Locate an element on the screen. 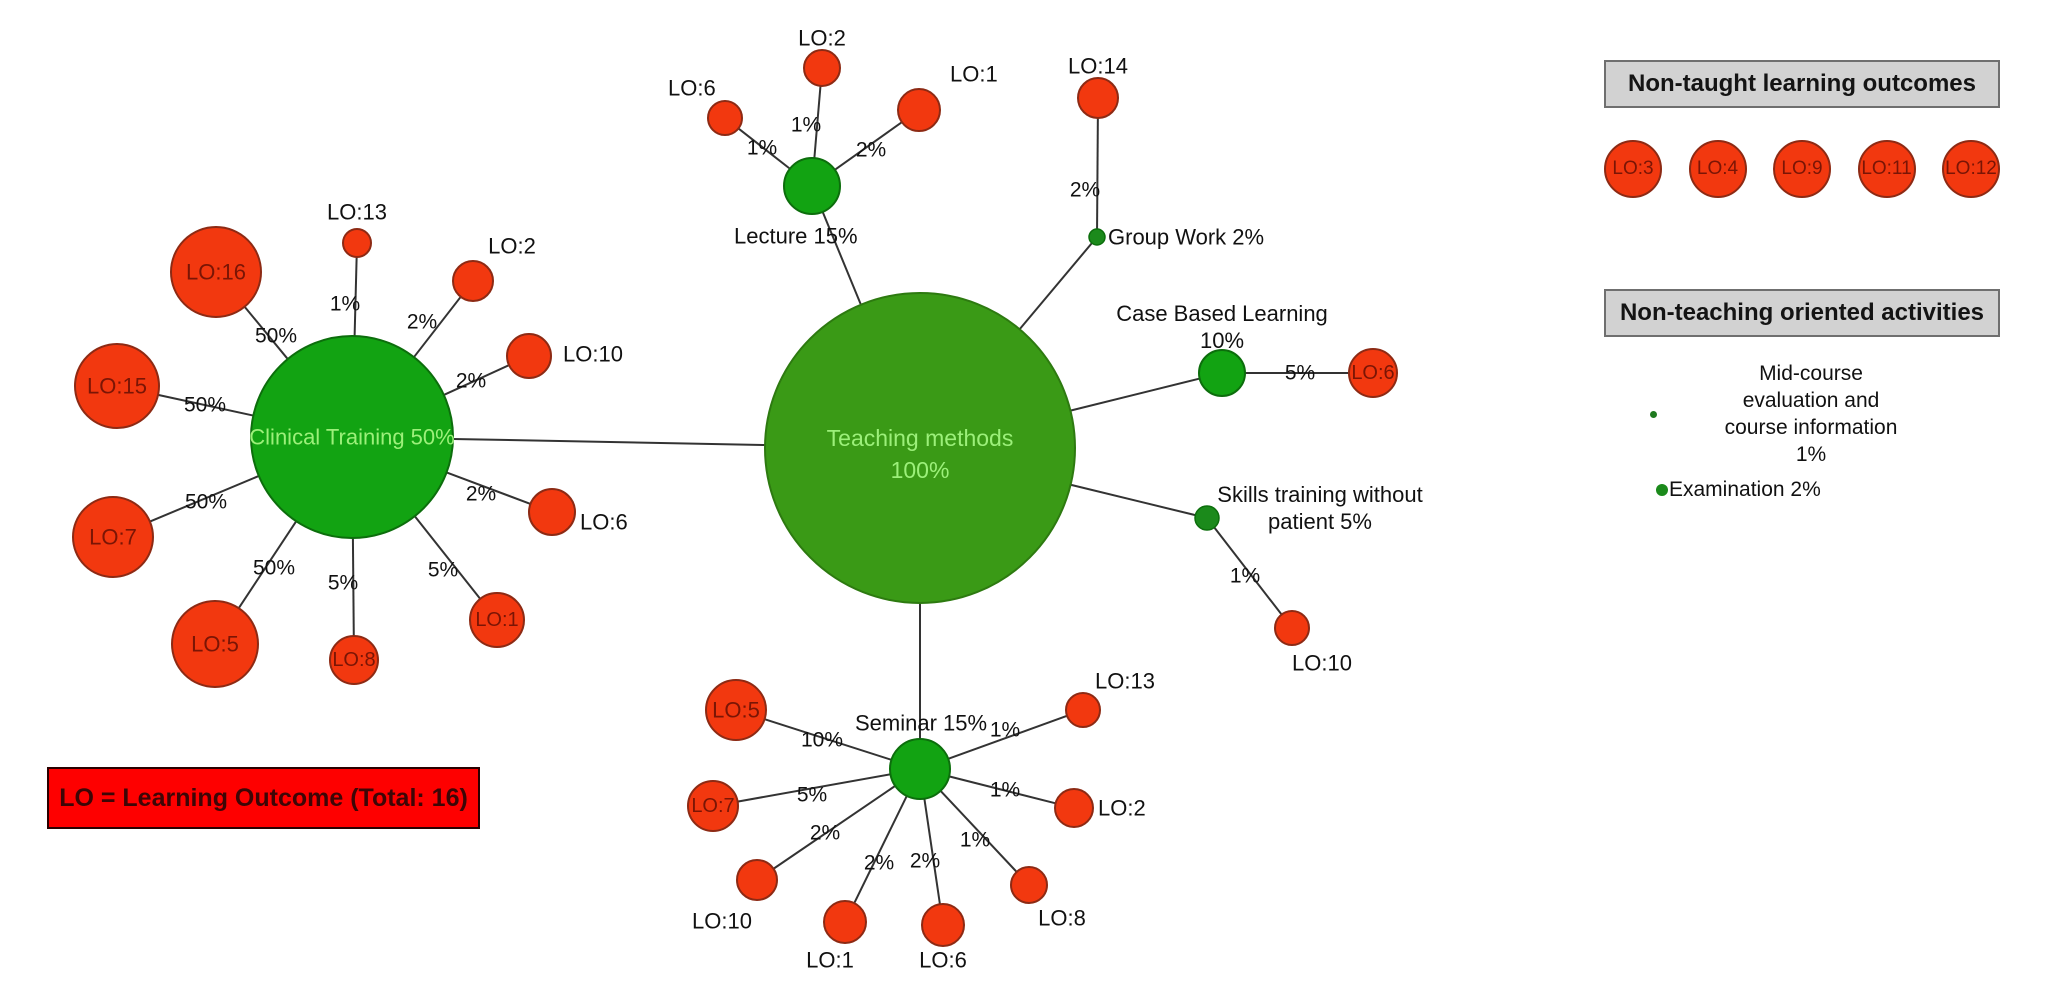 The width and height of the screenshot is (2059, 1001). learning-outcome-label: LO:15 is located at coordinates (117, 386).